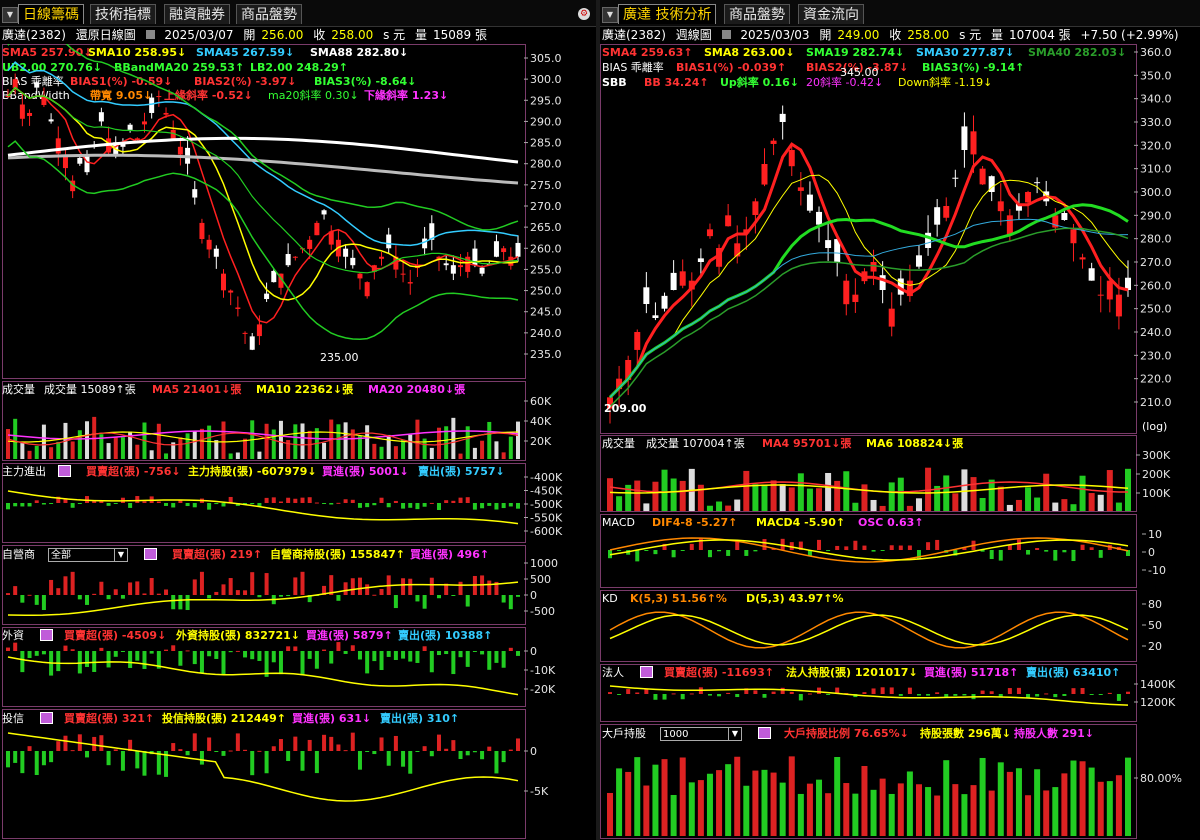 The image size is (1200, 840). What do you see at coordinates (801, 522) in the screenshot?
I see `macd-macd: MACD4 -5.90↑` at bounding box center [801, 522].